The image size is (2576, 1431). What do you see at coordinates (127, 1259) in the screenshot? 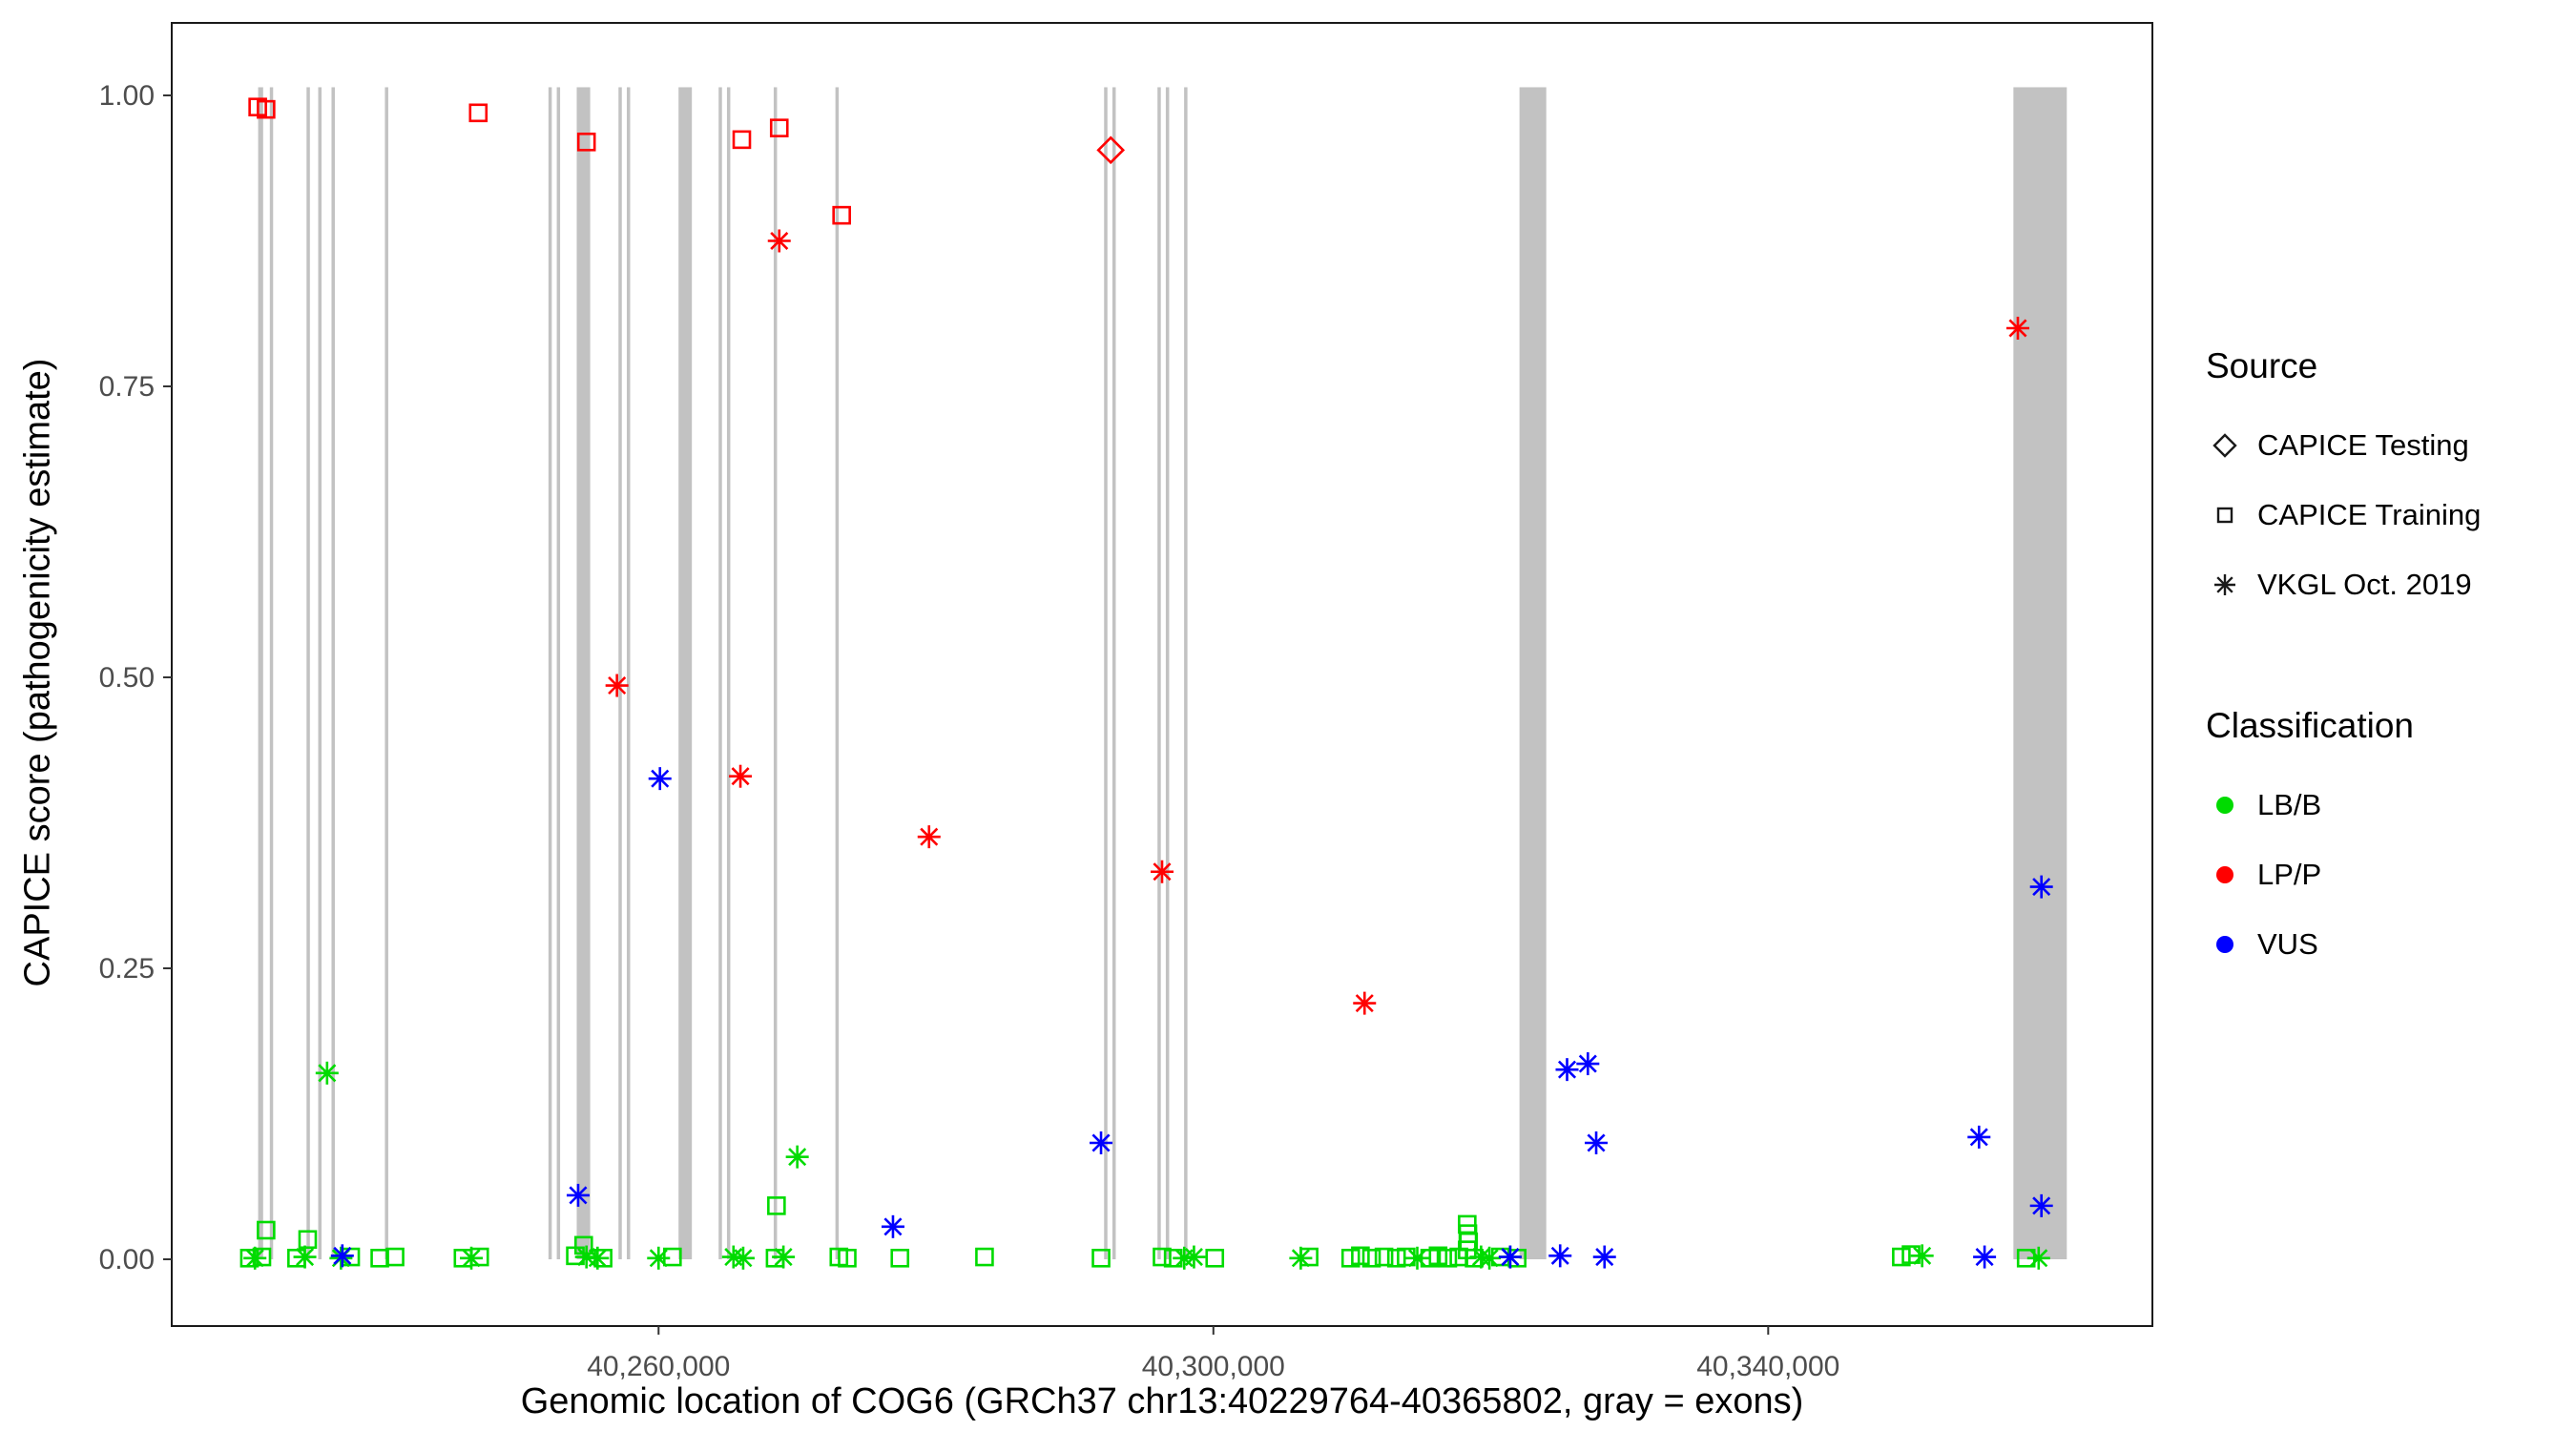
I see `y-tick-label: 0.00` at bounding box center [127, 1259].